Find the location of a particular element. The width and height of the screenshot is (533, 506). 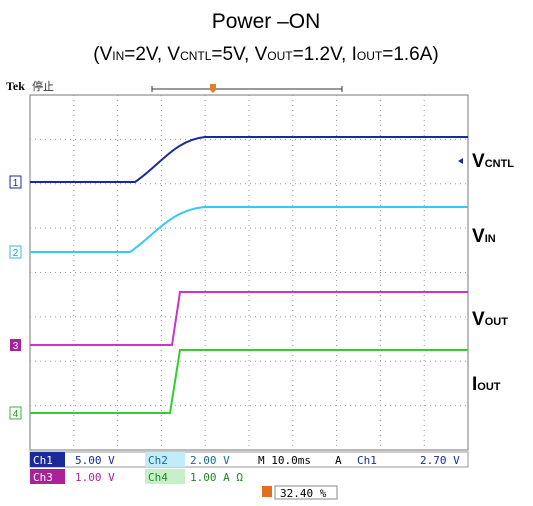

trace-ch4 is located at coordinates (249, 381).